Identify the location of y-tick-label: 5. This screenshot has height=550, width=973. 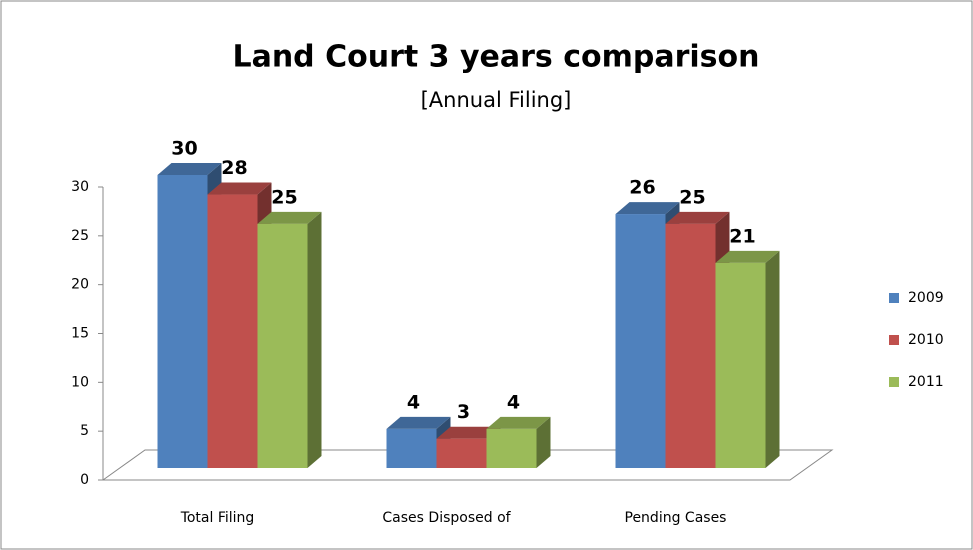
(84, 431).